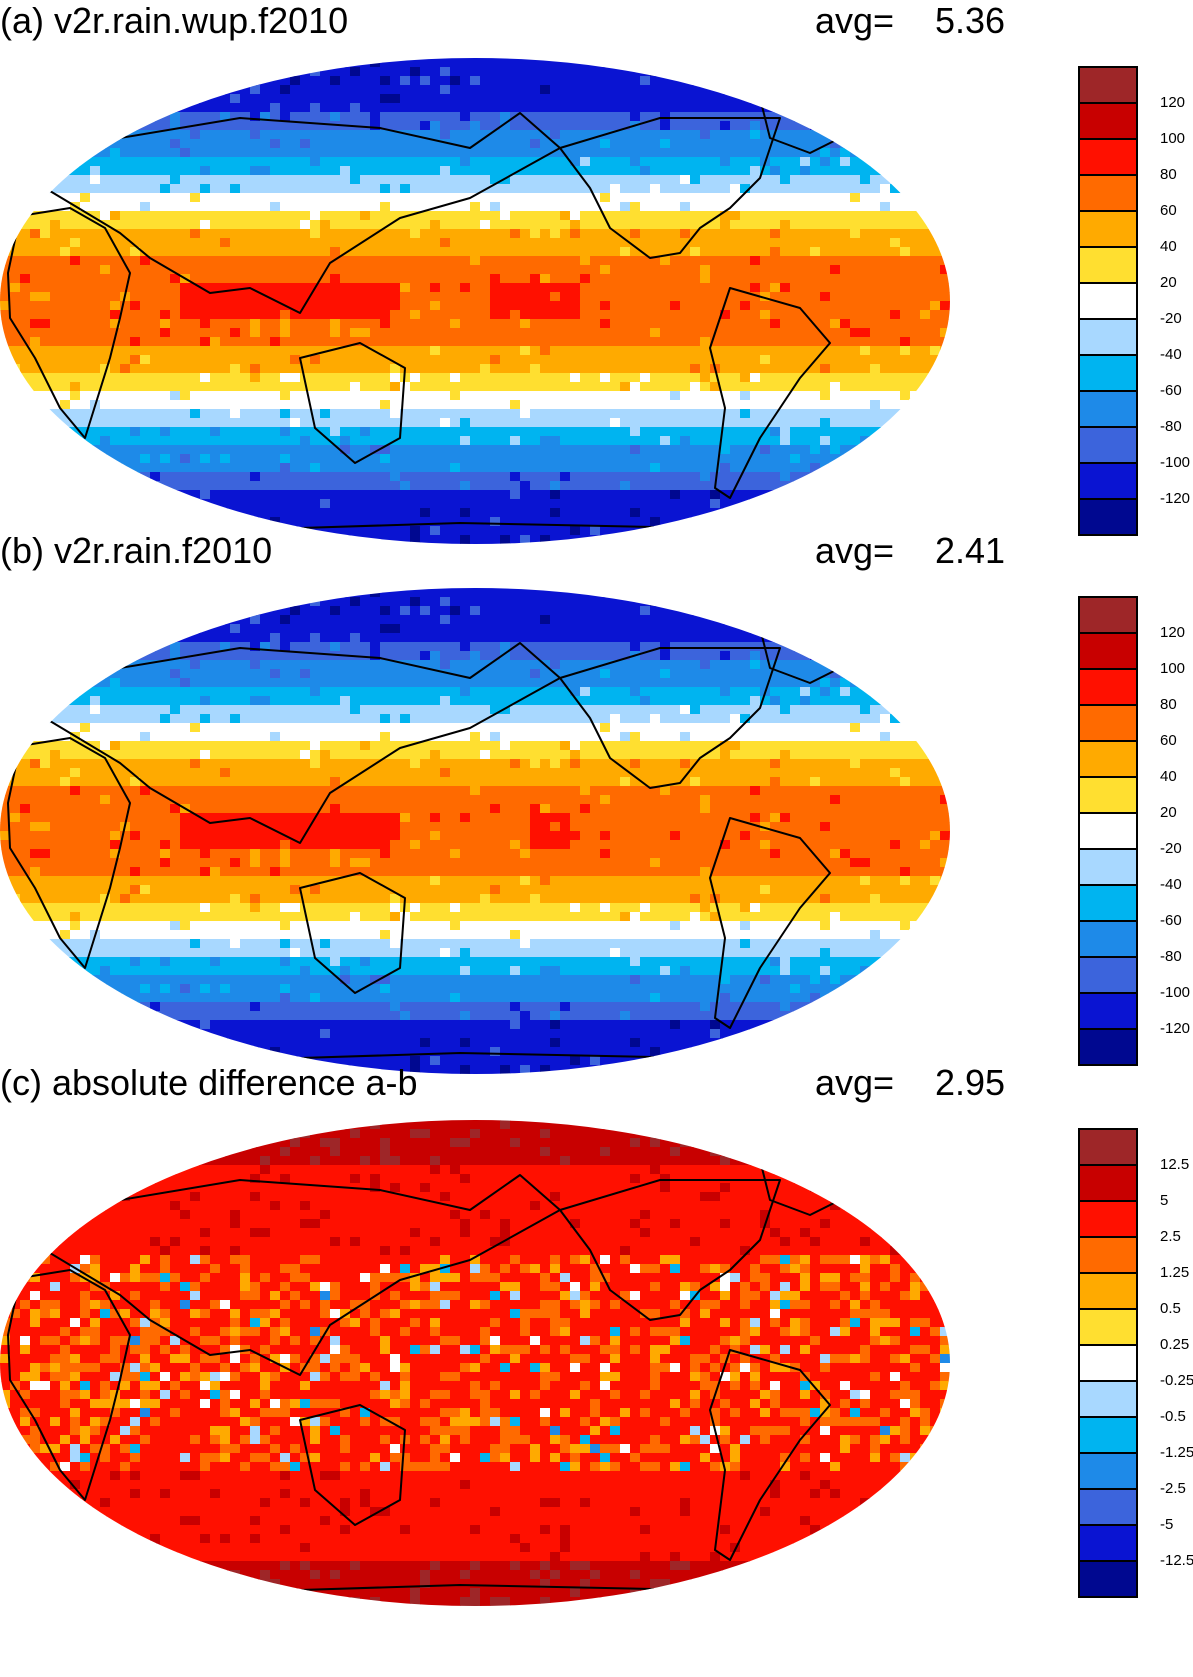 The height and width of the screenshot is (1677, 1193). Describe the element at coordinates (970, 20) in the screenshot. I see `avg-value: 5.36` at that location.